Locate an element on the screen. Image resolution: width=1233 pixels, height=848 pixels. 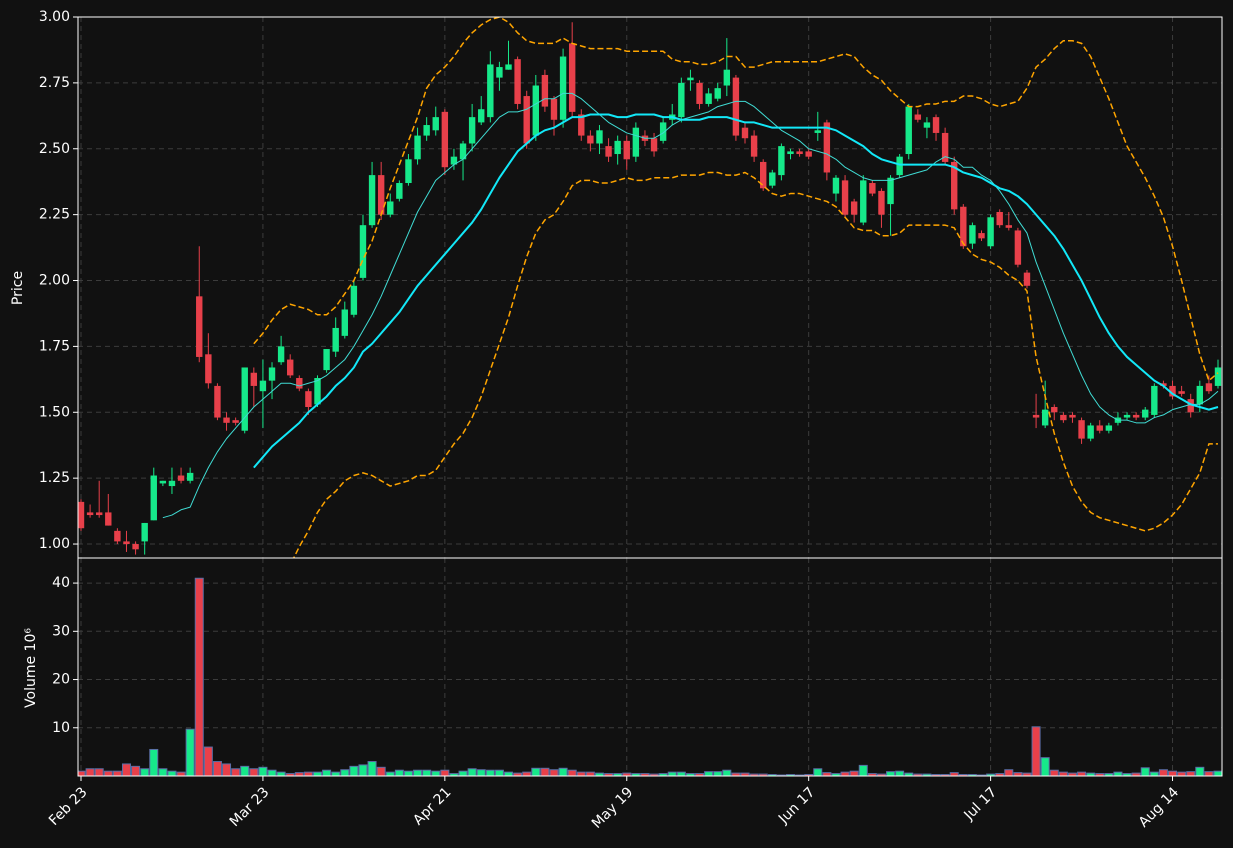
y-tick-label: 20 is located at coordinates (61, 680).